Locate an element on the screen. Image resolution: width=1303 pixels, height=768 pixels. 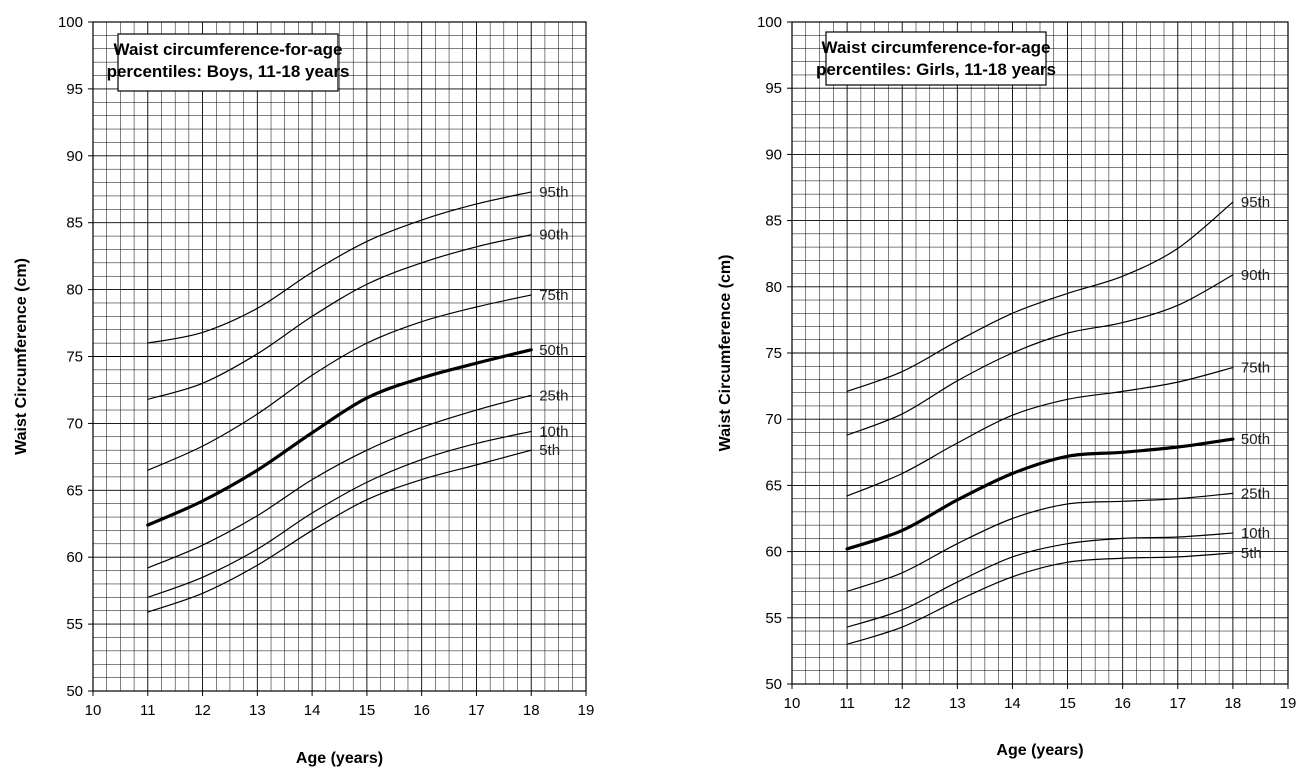
boys-line-90th is located at coordinates (339, 317).